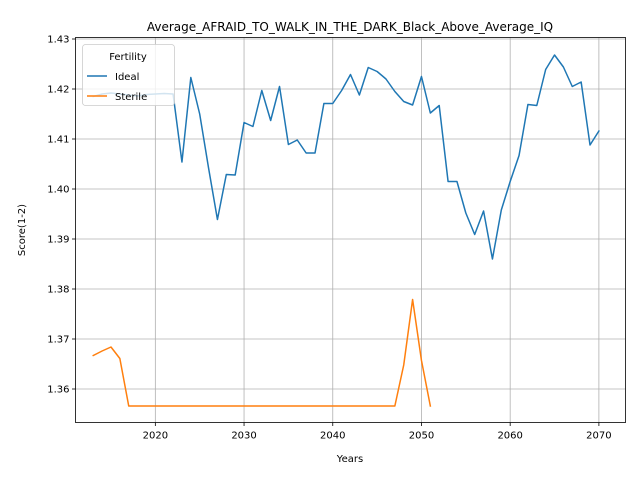 This screenshot has height=480, width=640. I want to click on y-tick-label: 1.39, so click(58, 240).